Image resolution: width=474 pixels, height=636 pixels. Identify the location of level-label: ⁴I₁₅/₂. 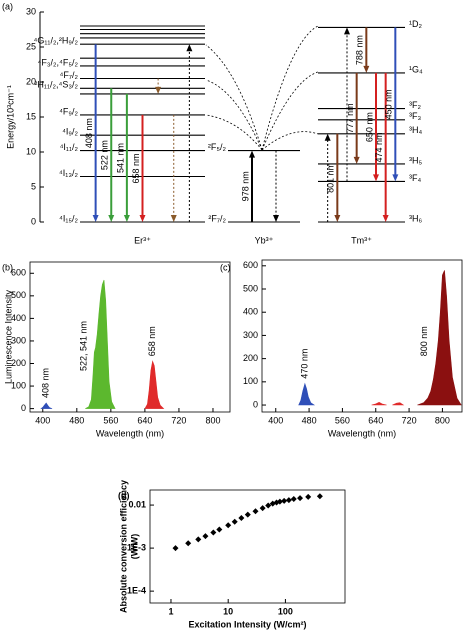
(69, 218).